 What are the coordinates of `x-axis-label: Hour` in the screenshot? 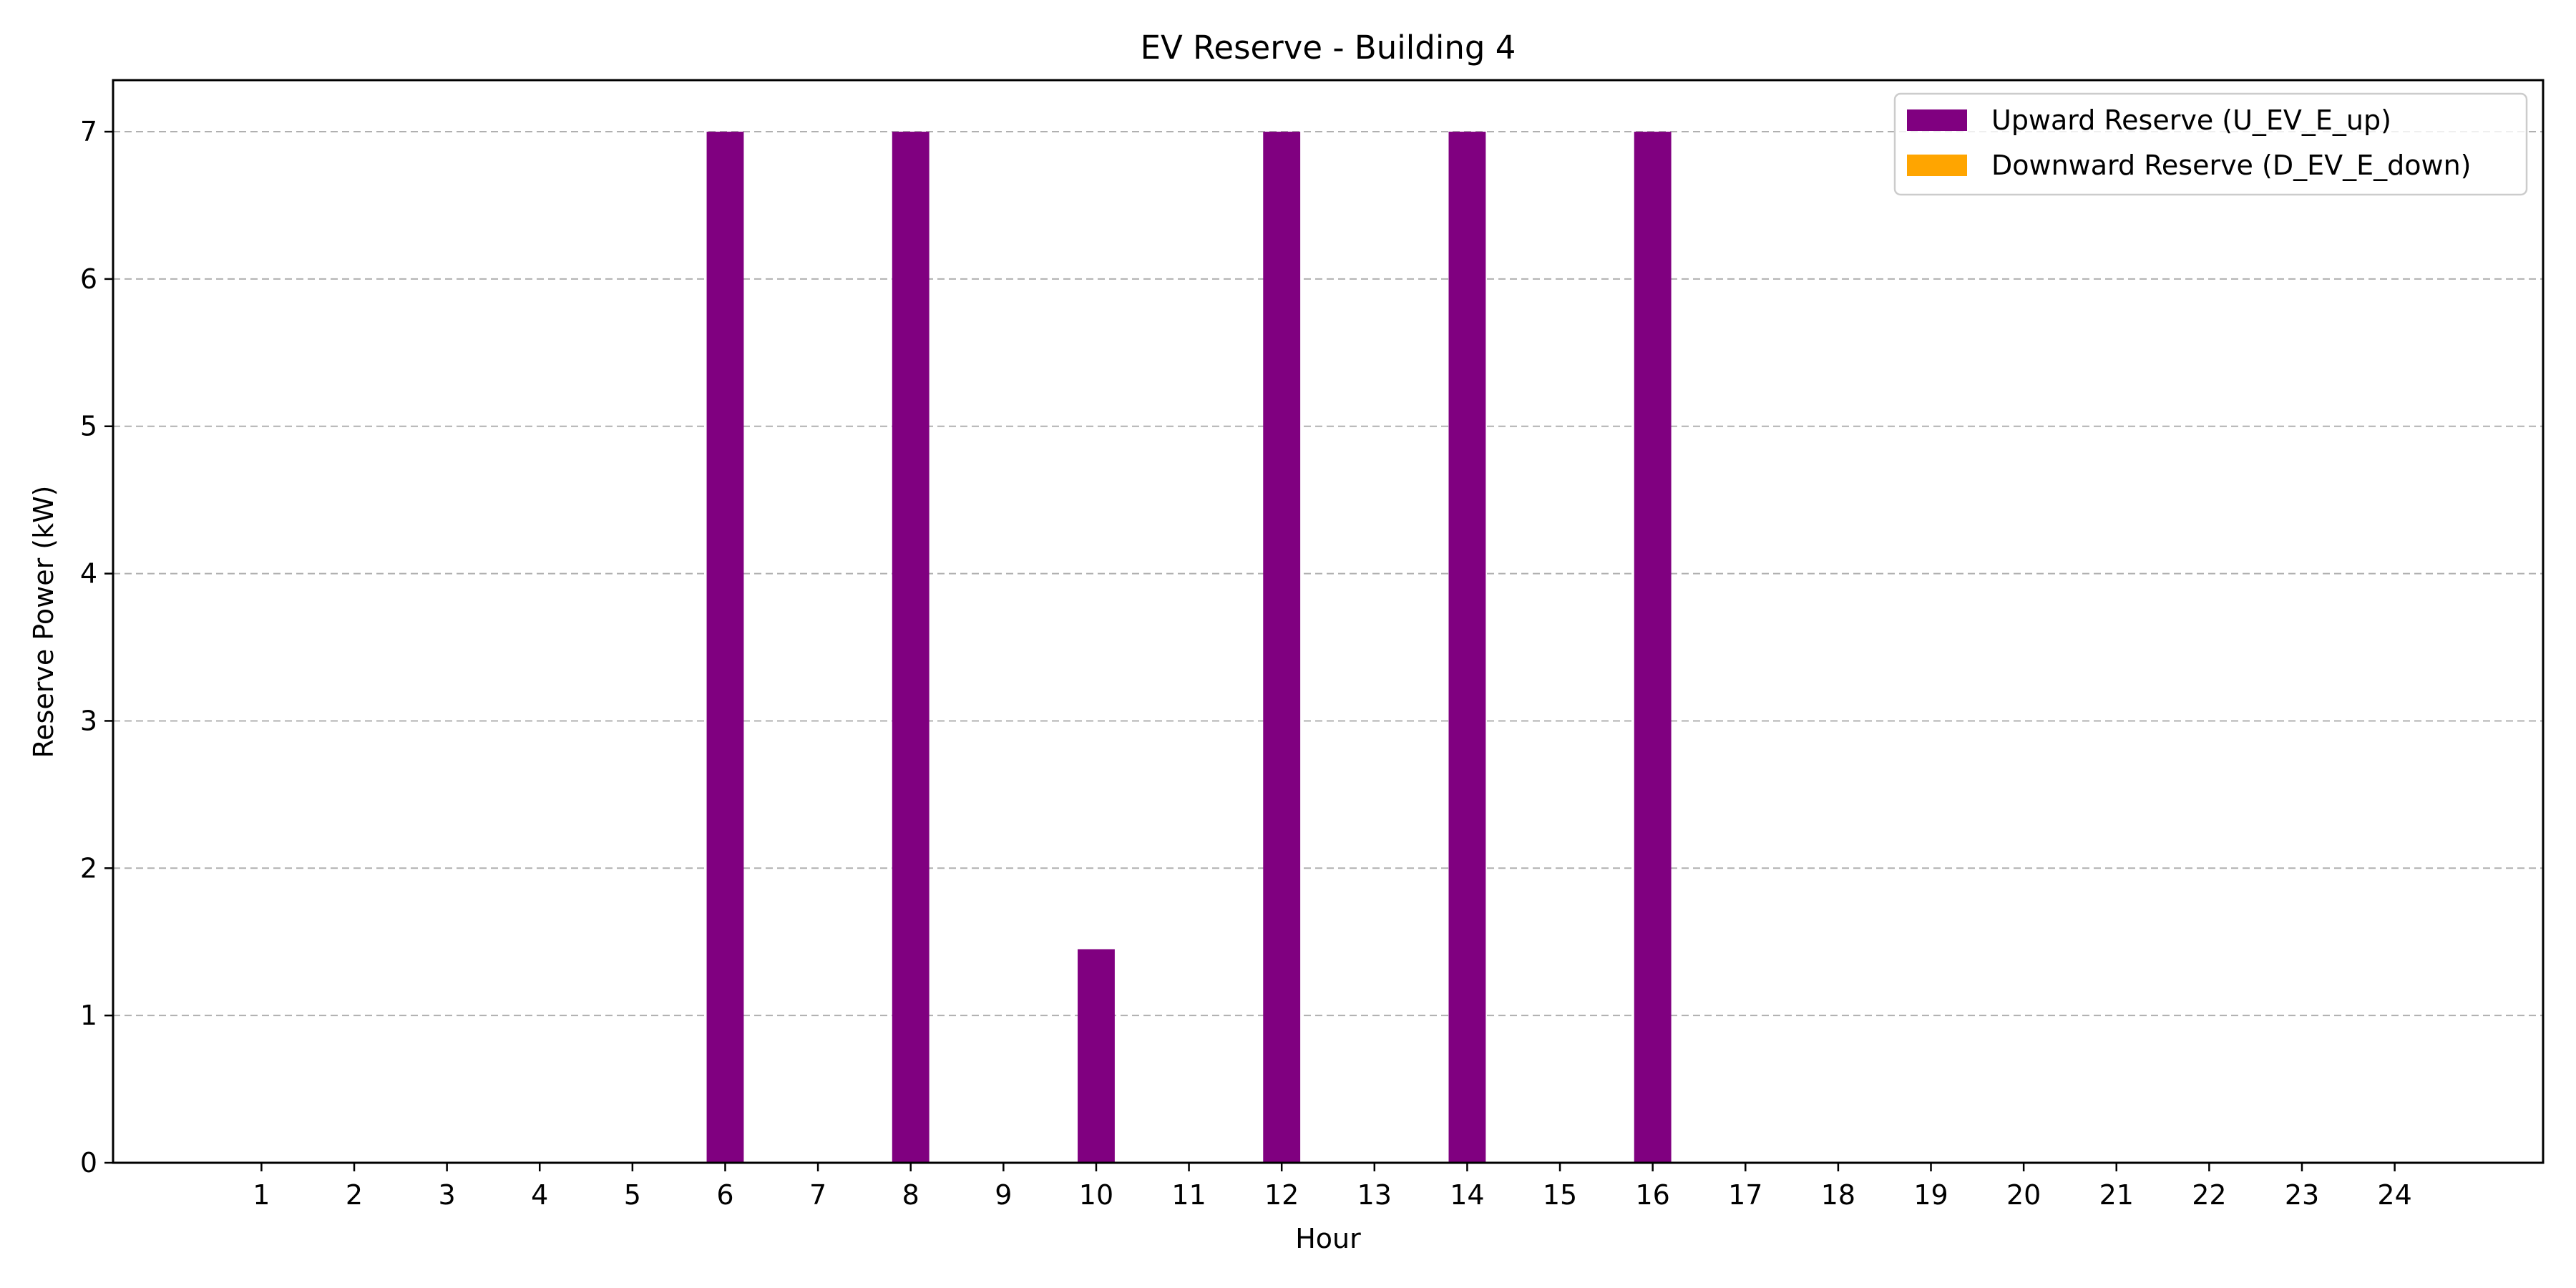 It's located at (1328, 1238).